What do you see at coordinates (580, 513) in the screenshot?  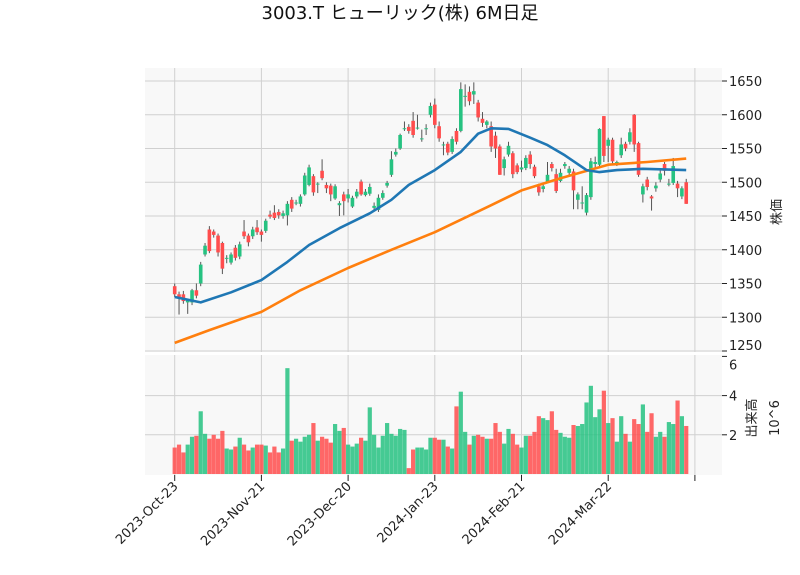 I see `x-tick-label: 2024-Mar-22` at bounding box center [580, 513].